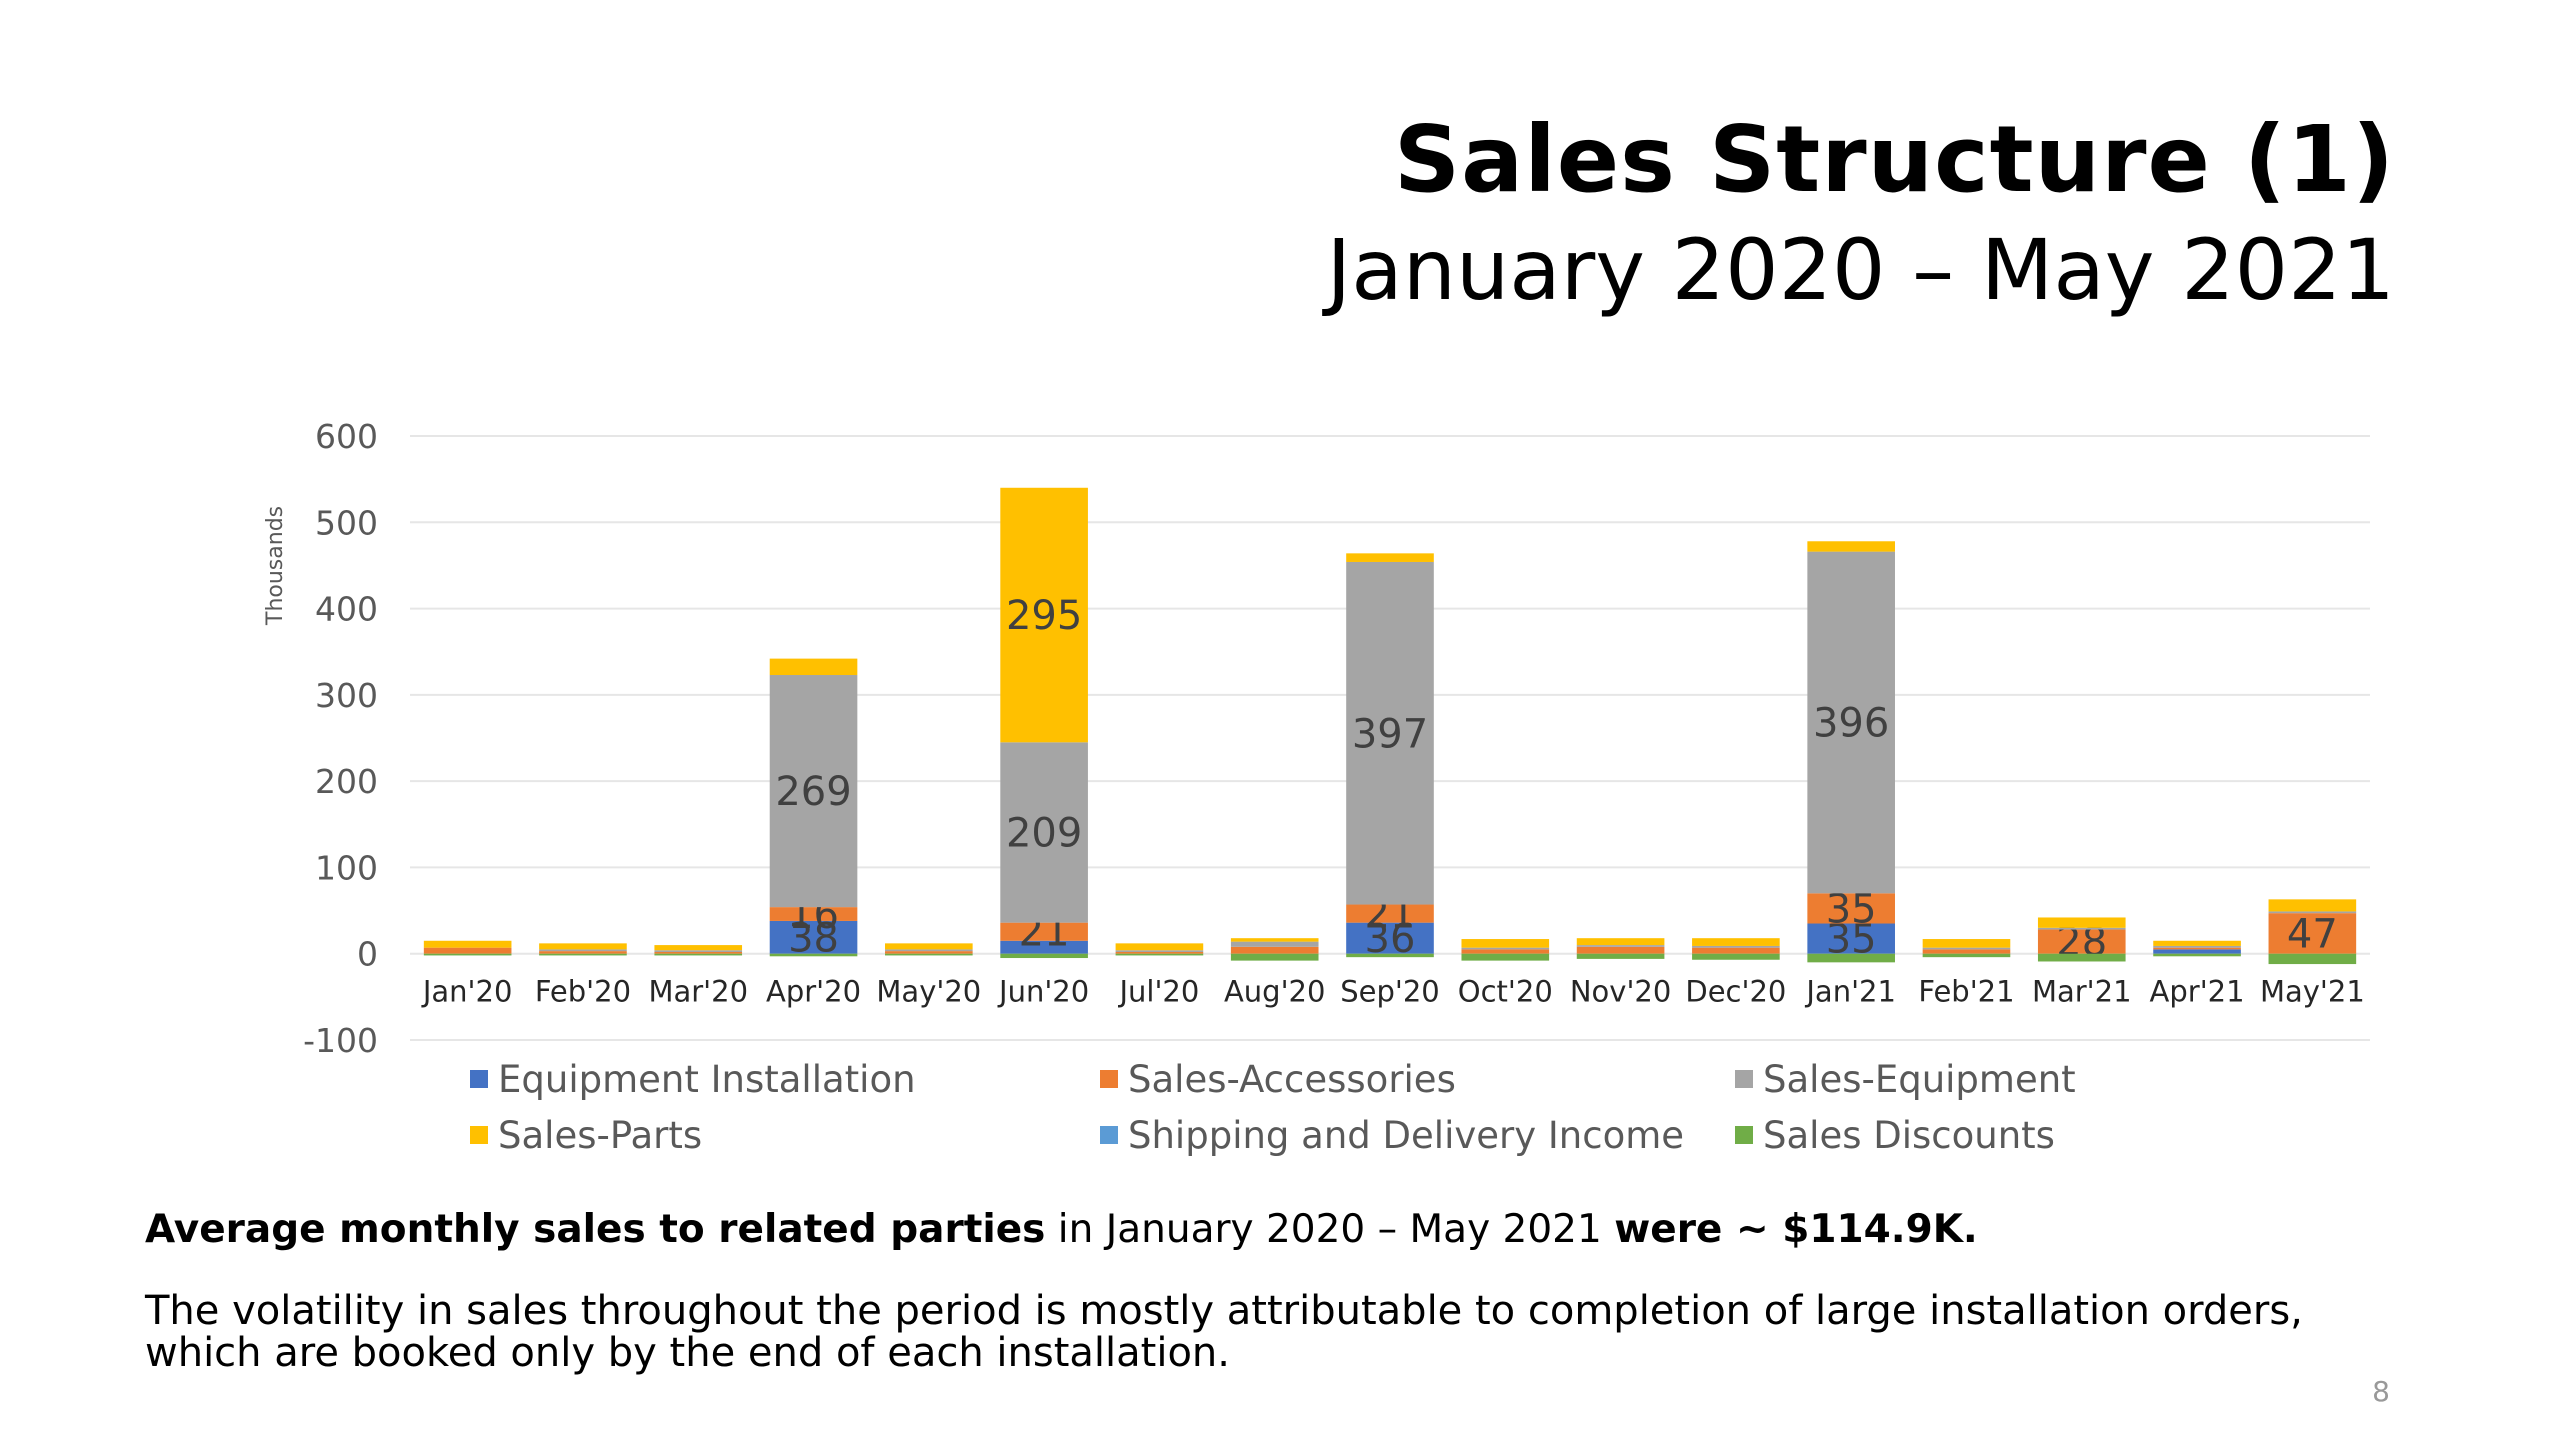 This screenshot has width=2560, height=1440. Describe the element at coordinates (1330, 1229) in the screenshot. I see `note-plain-1: in January 2020 – May 2021` at that location.